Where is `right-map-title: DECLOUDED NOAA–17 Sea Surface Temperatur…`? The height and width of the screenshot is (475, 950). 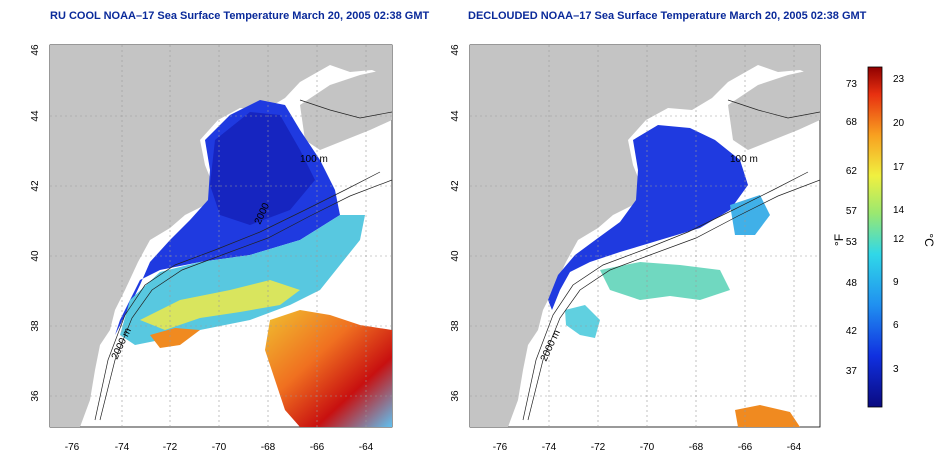
right-map-title: DECLOUDED NOAA–17 Sea Surface Temperatur… is located at coordinates (667, 16).